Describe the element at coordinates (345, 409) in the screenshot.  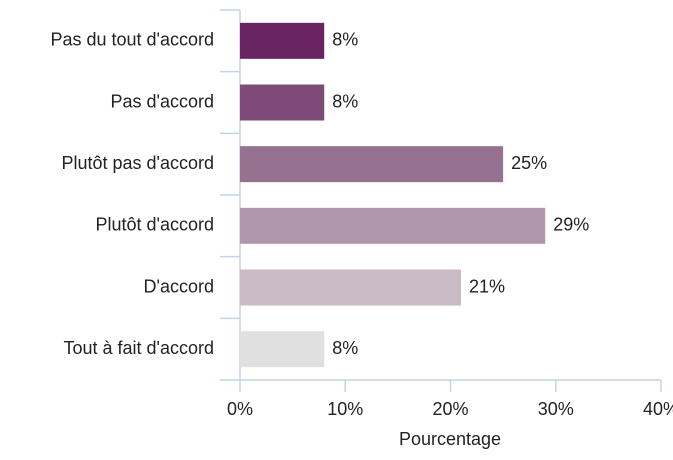
I see `x-tick-label: 10%` at that location.